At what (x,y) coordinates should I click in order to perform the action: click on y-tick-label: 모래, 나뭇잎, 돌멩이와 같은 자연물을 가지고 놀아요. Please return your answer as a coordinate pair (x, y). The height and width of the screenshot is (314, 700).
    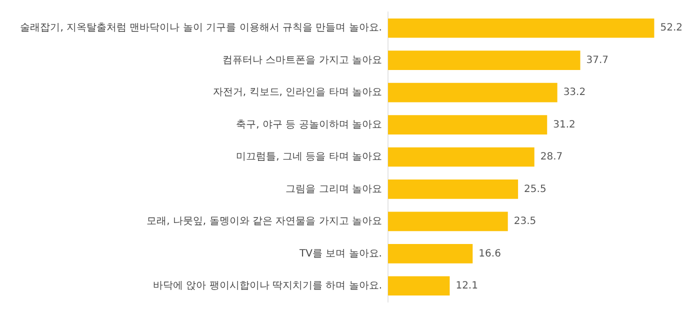
    Looking at the image, I should click on (264, 222).